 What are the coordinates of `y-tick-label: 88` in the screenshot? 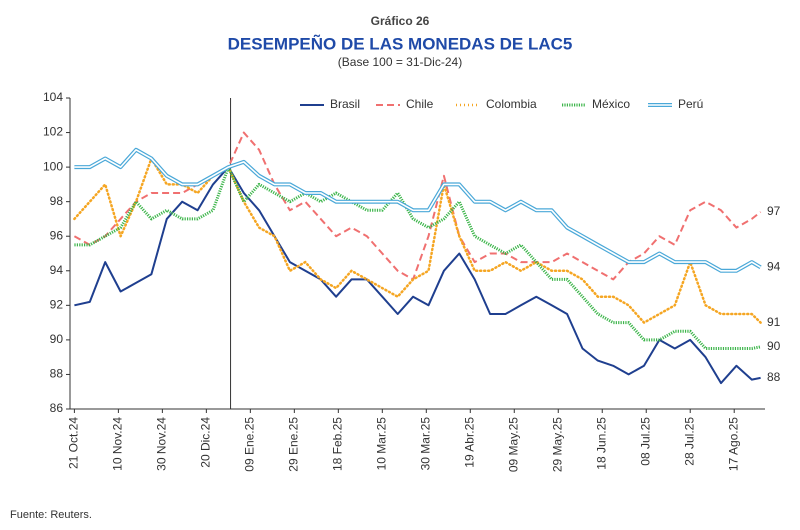 It's located at (57, 374).